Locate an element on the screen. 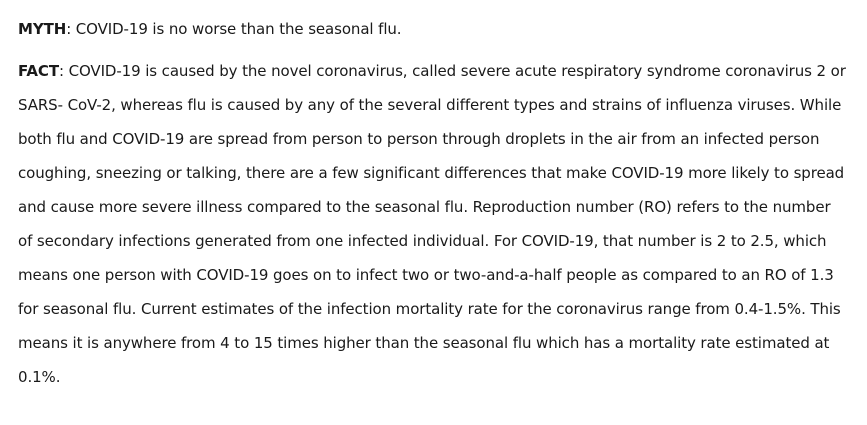  fact-label: FACT is located at coordinates (38, 71).